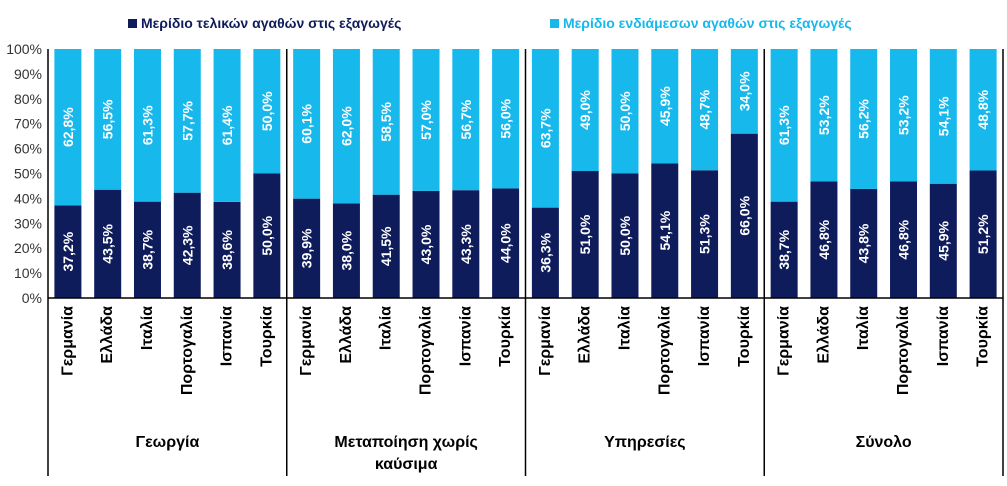  I want to click on data-label-intermediate: 61,3%, so click(784, 125).